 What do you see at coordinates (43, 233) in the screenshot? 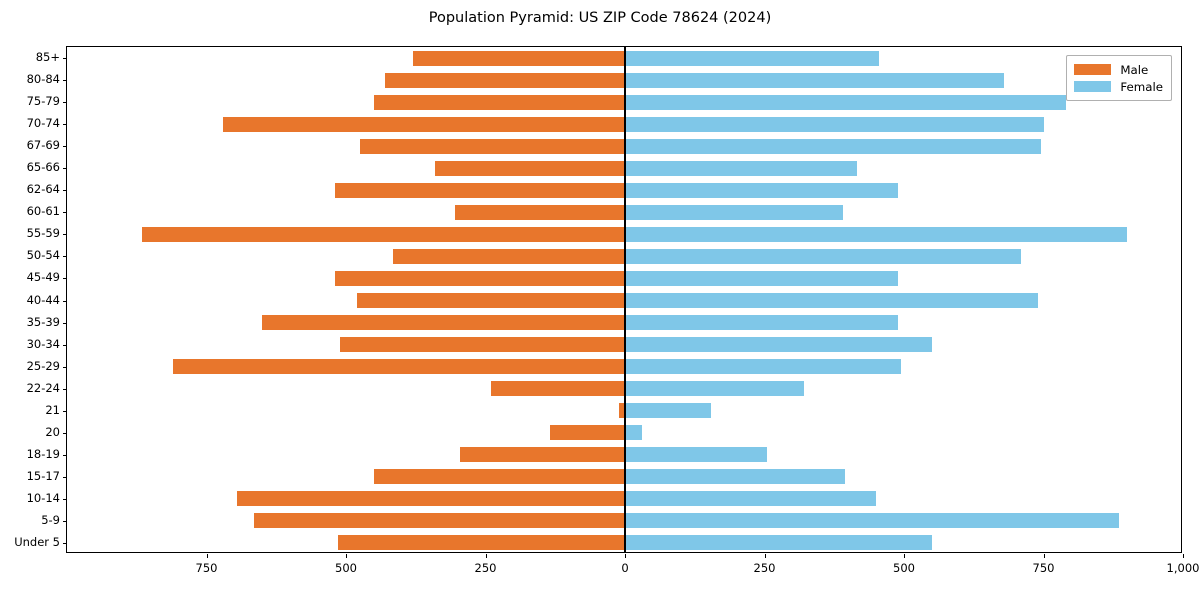
I see `y-axis-label-55-59: 55-59` at bounding box center [43, 233].